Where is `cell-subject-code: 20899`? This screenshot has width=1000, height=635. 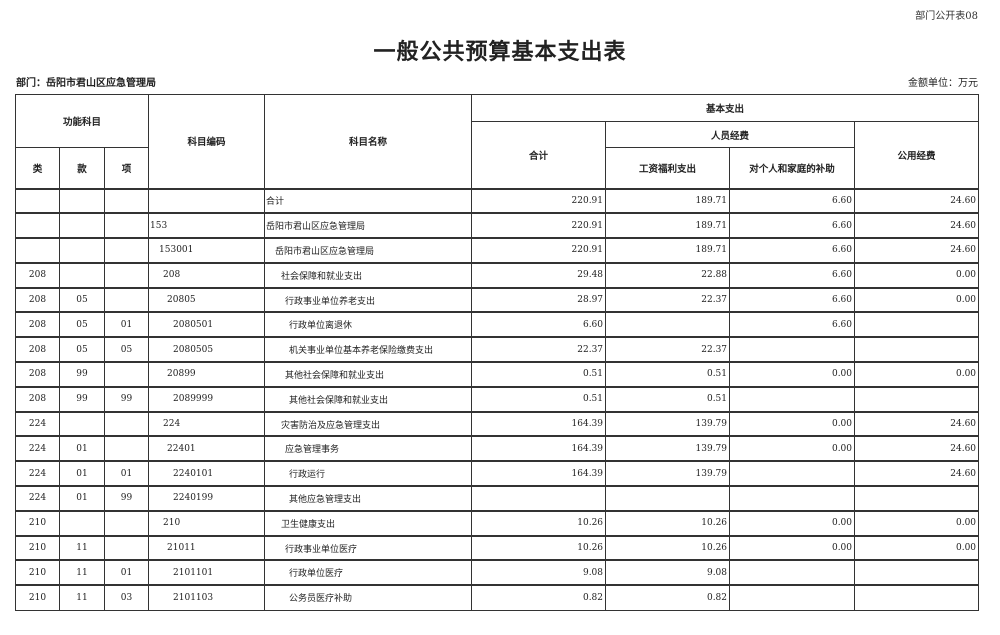 cell-subject-code: 20899 is located at coordinates (207, 374).